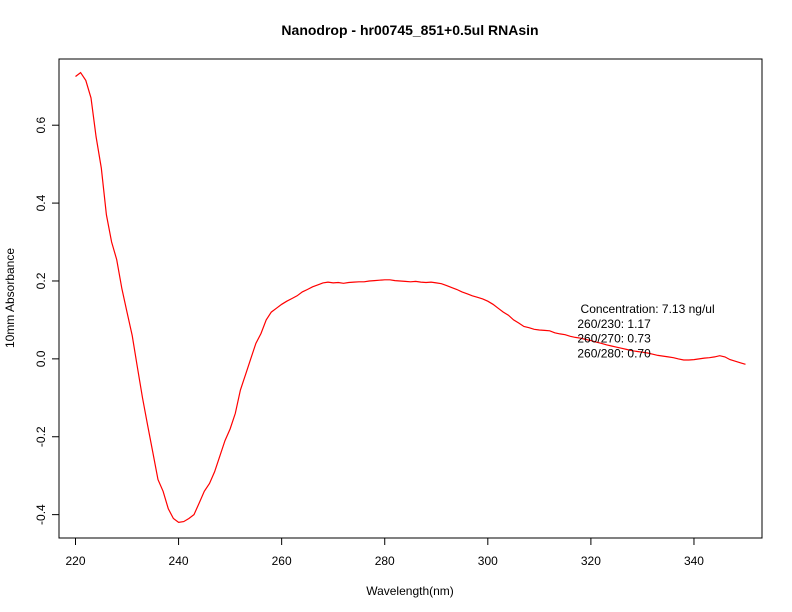  What do you see at coordinates (614, 324) in the screenshot?
I see `annotation-text: 260/230: 1.17` at bounding box center [614, 324].